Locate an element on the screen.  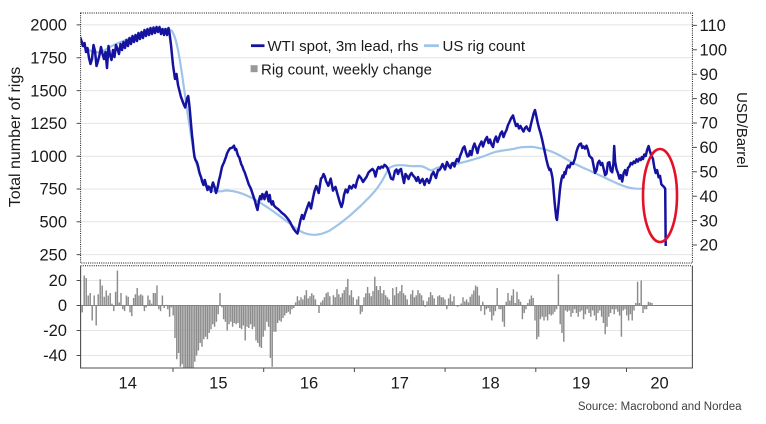
svg-text: USD/Barrel is located at coordinates (741, 130).